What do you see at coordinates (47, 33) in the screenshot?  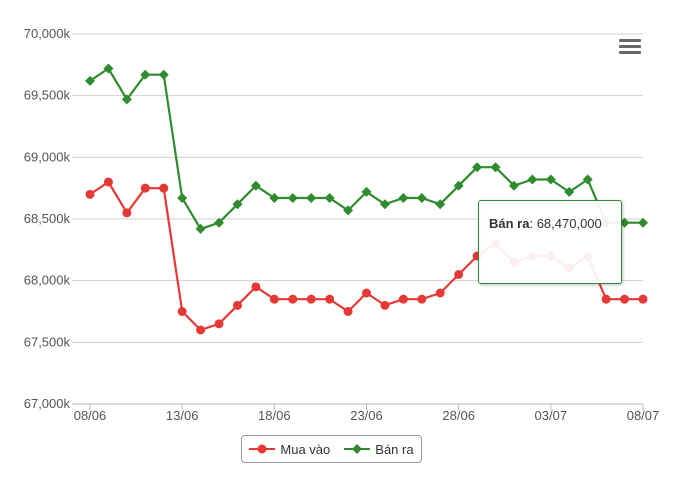 I see `y-tick-label: 70,000k` at bounding box center [47, 33].